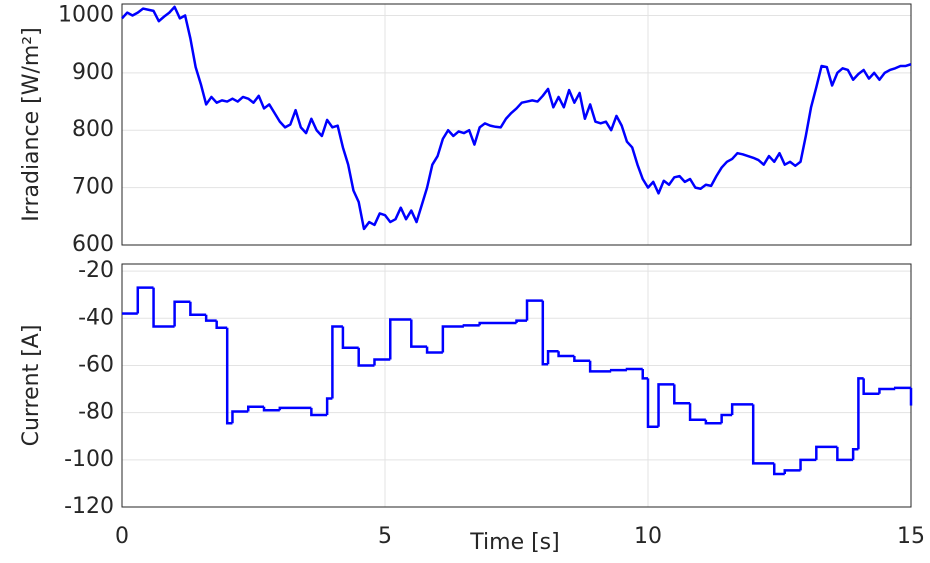  What do you see at coordinates (385, 536) in the screenshot?
I see `x-tick-label: 5` at bounding box center [385, 536].